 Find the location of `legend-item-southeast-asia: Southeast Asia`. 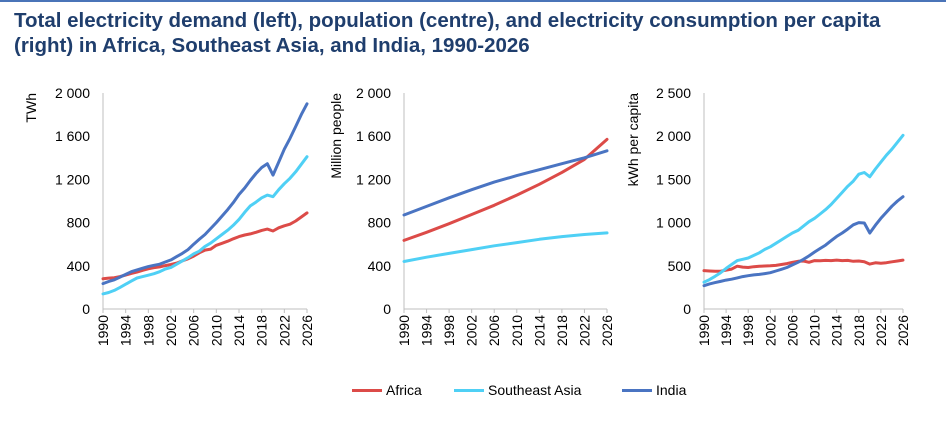

legend-item-southeast-asia: Southeast Asia is located at coordinates (517, 390).